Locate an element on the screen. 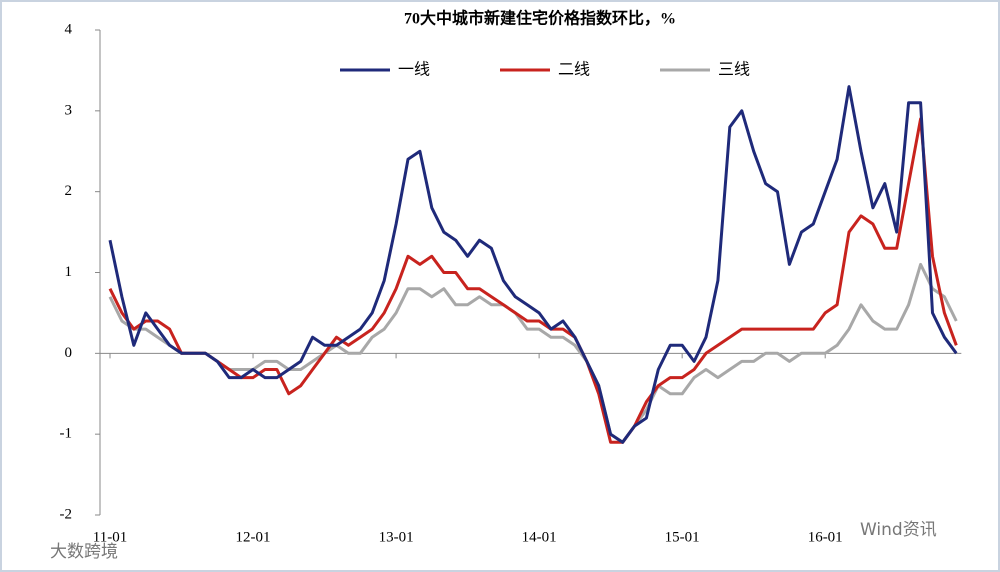  x-tick-label: 16-01 is located at coordinates (825, 537).